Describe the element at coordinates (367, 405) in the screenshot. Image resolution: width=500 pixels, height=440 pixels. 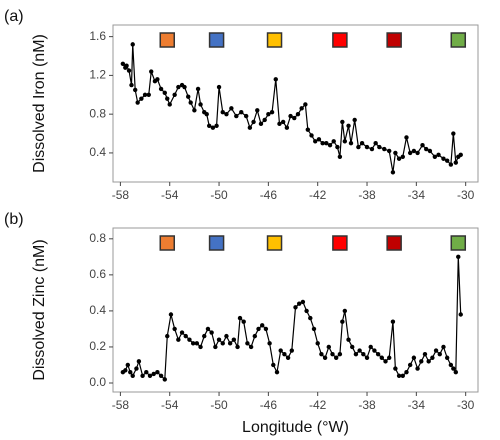
I see `x-tick-label: -38` at that location.